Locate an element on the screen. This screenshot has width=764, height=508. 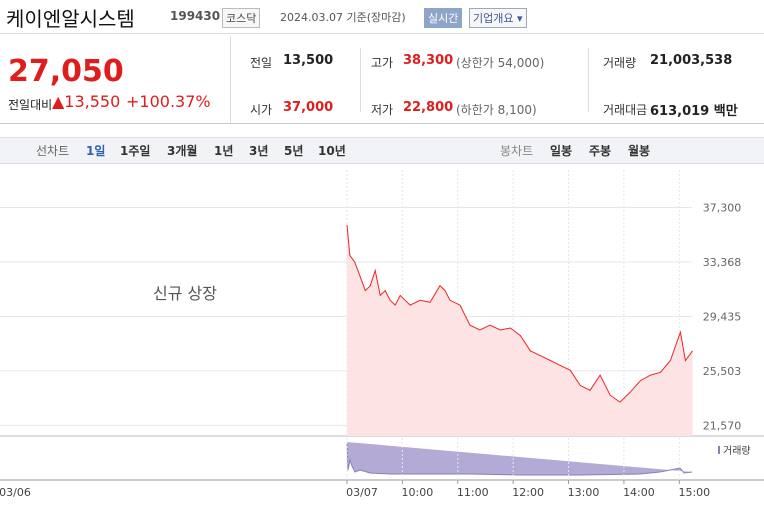
stat-label: 거래대금 is located at coordinates (625, 110).